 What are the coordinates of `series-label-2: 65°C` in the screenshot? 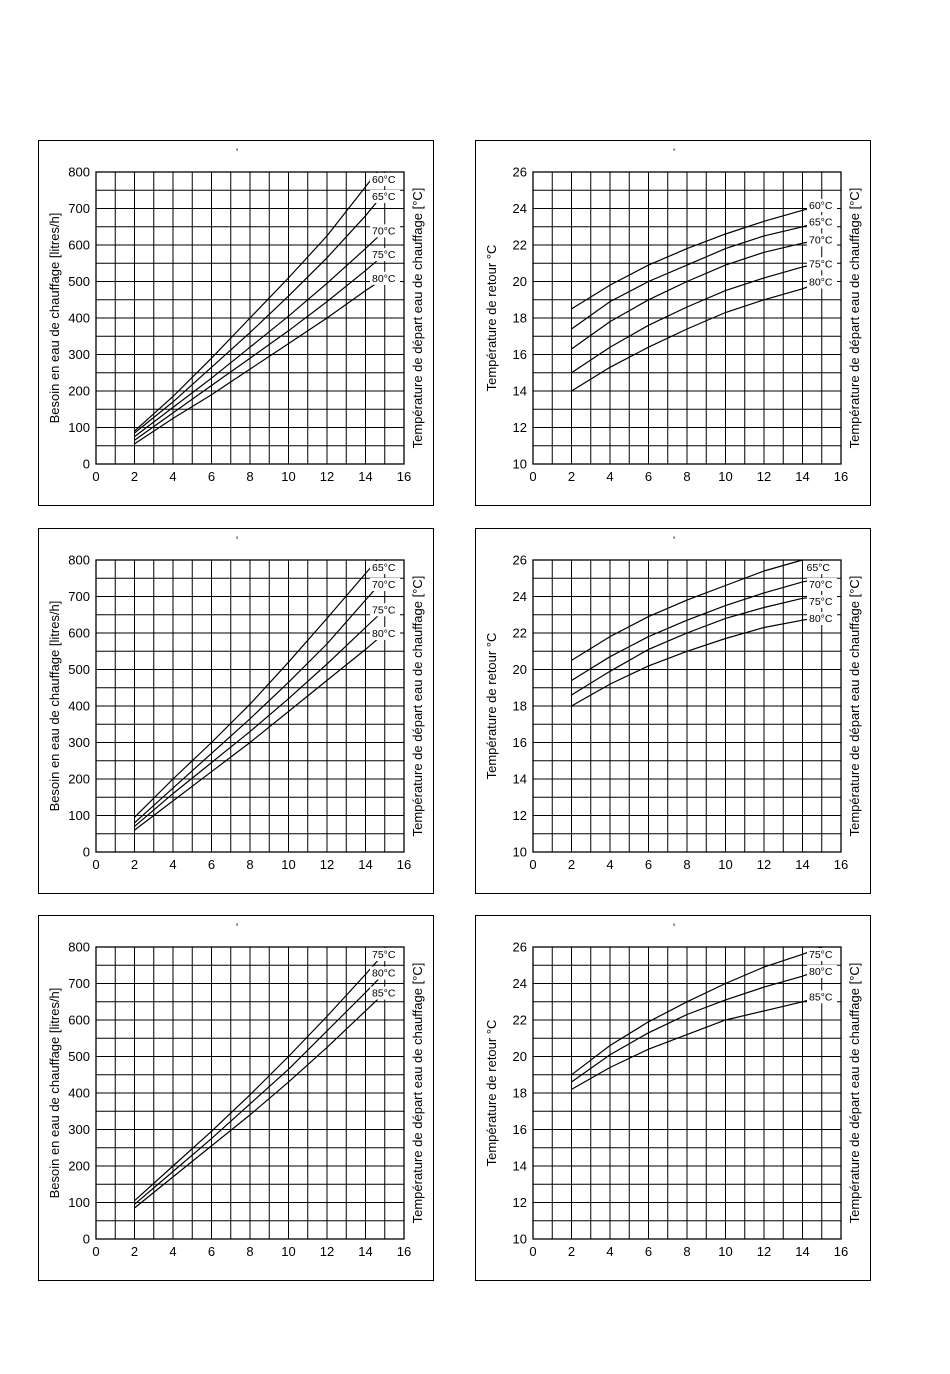 It's located at (384, 197).